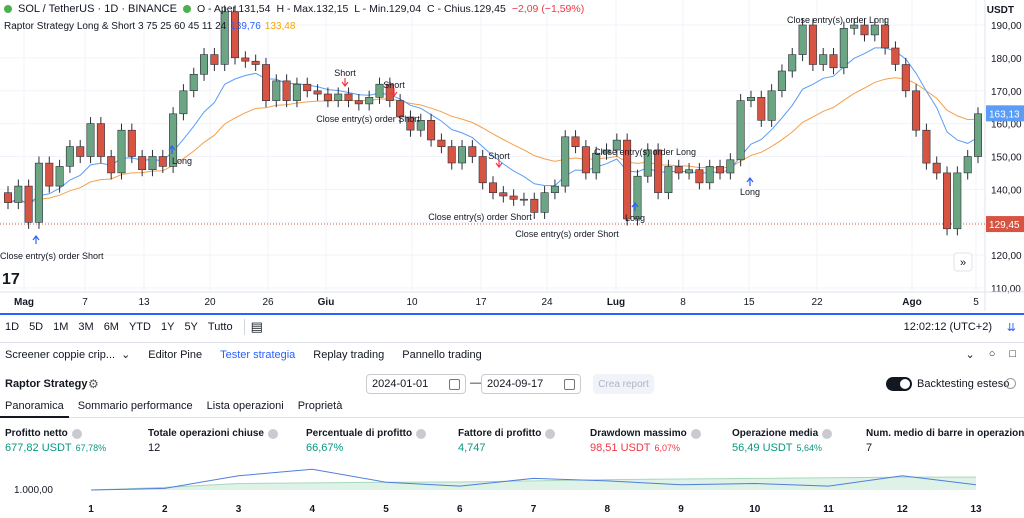 The width and height of the screenshot is (1024, 518). What do you see at coordinates (245, 406) in the screenshot?
I see `tab-trades-list: Lista operazioni` at bounding box center [245, 406].